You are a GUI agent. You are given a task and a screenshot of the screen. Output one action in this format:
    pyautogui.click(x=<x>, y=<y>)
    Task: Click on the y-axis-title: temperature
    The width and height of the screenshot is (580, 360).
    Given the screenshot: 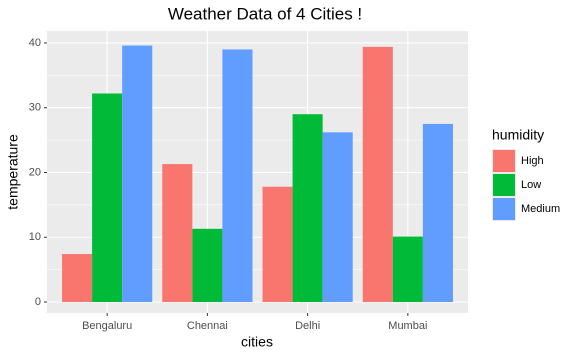 What is the action you would take?
    pyautogui.click(x=13, y=172)
    